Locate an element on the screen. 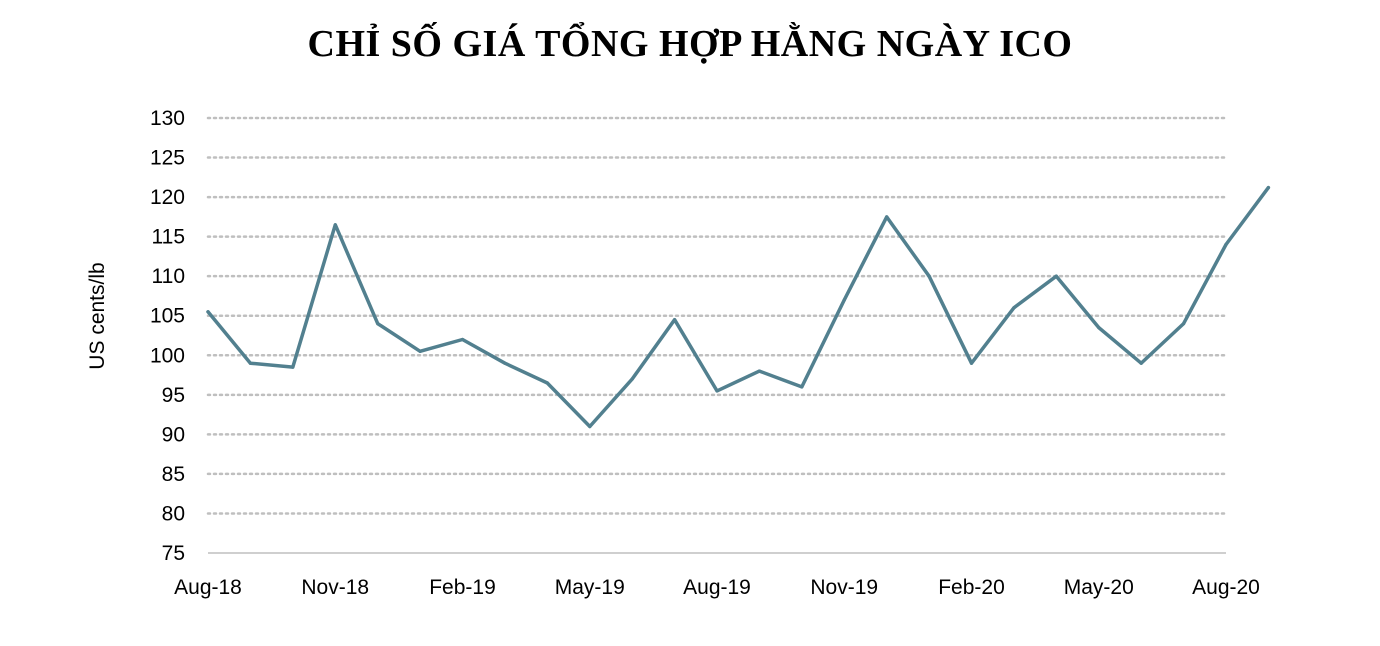 Image resolution: width=1380 pixels, height=646 pixels. y-tick-label: 110 is located at coordinates (168, 276).